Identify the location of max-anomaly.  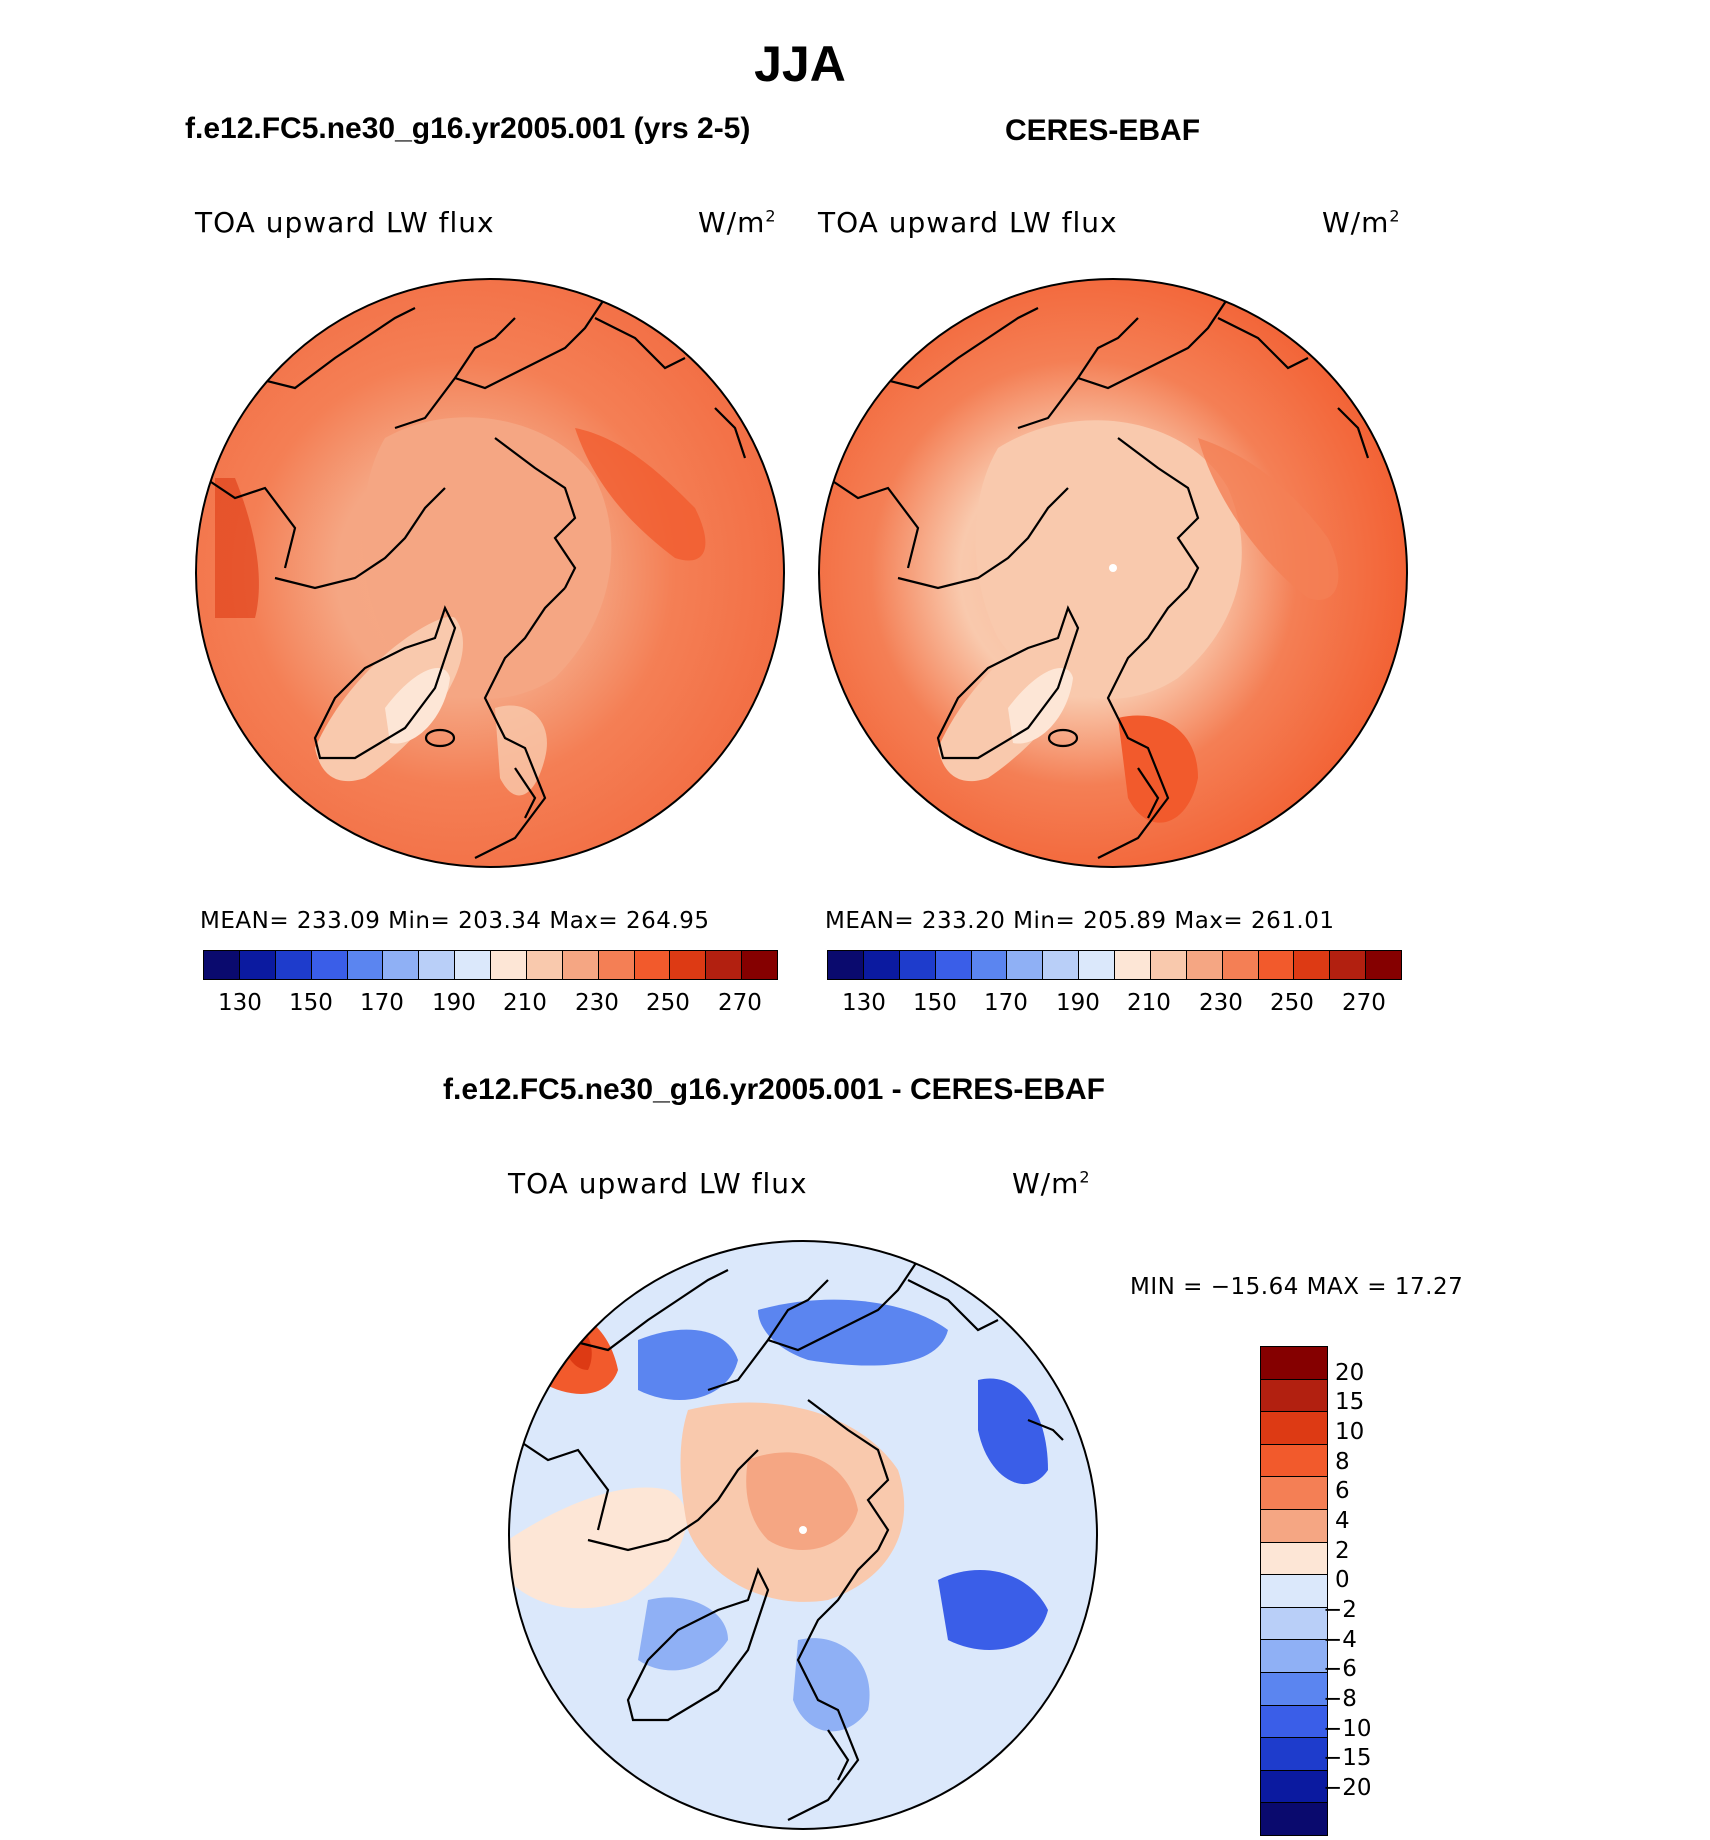
(575, 1340).